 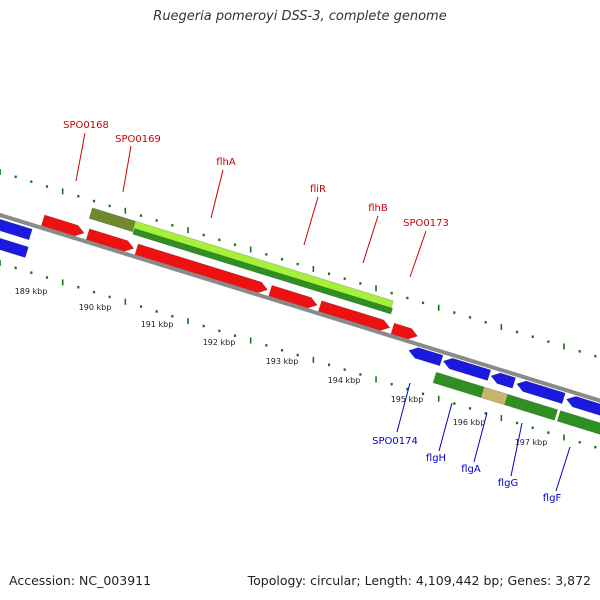 I want to click on rev-flgh-leader, so click(x=445, y=427).